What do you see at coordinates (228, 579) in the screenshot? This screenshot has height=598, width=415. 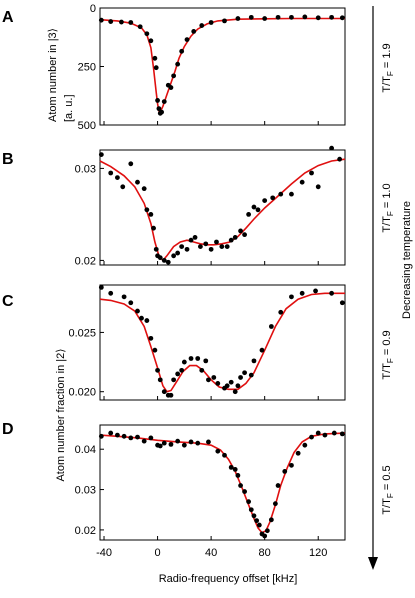 I see `x-axis-label: Radio-frequency offset [kHz]` at bounding box center [228, 579].